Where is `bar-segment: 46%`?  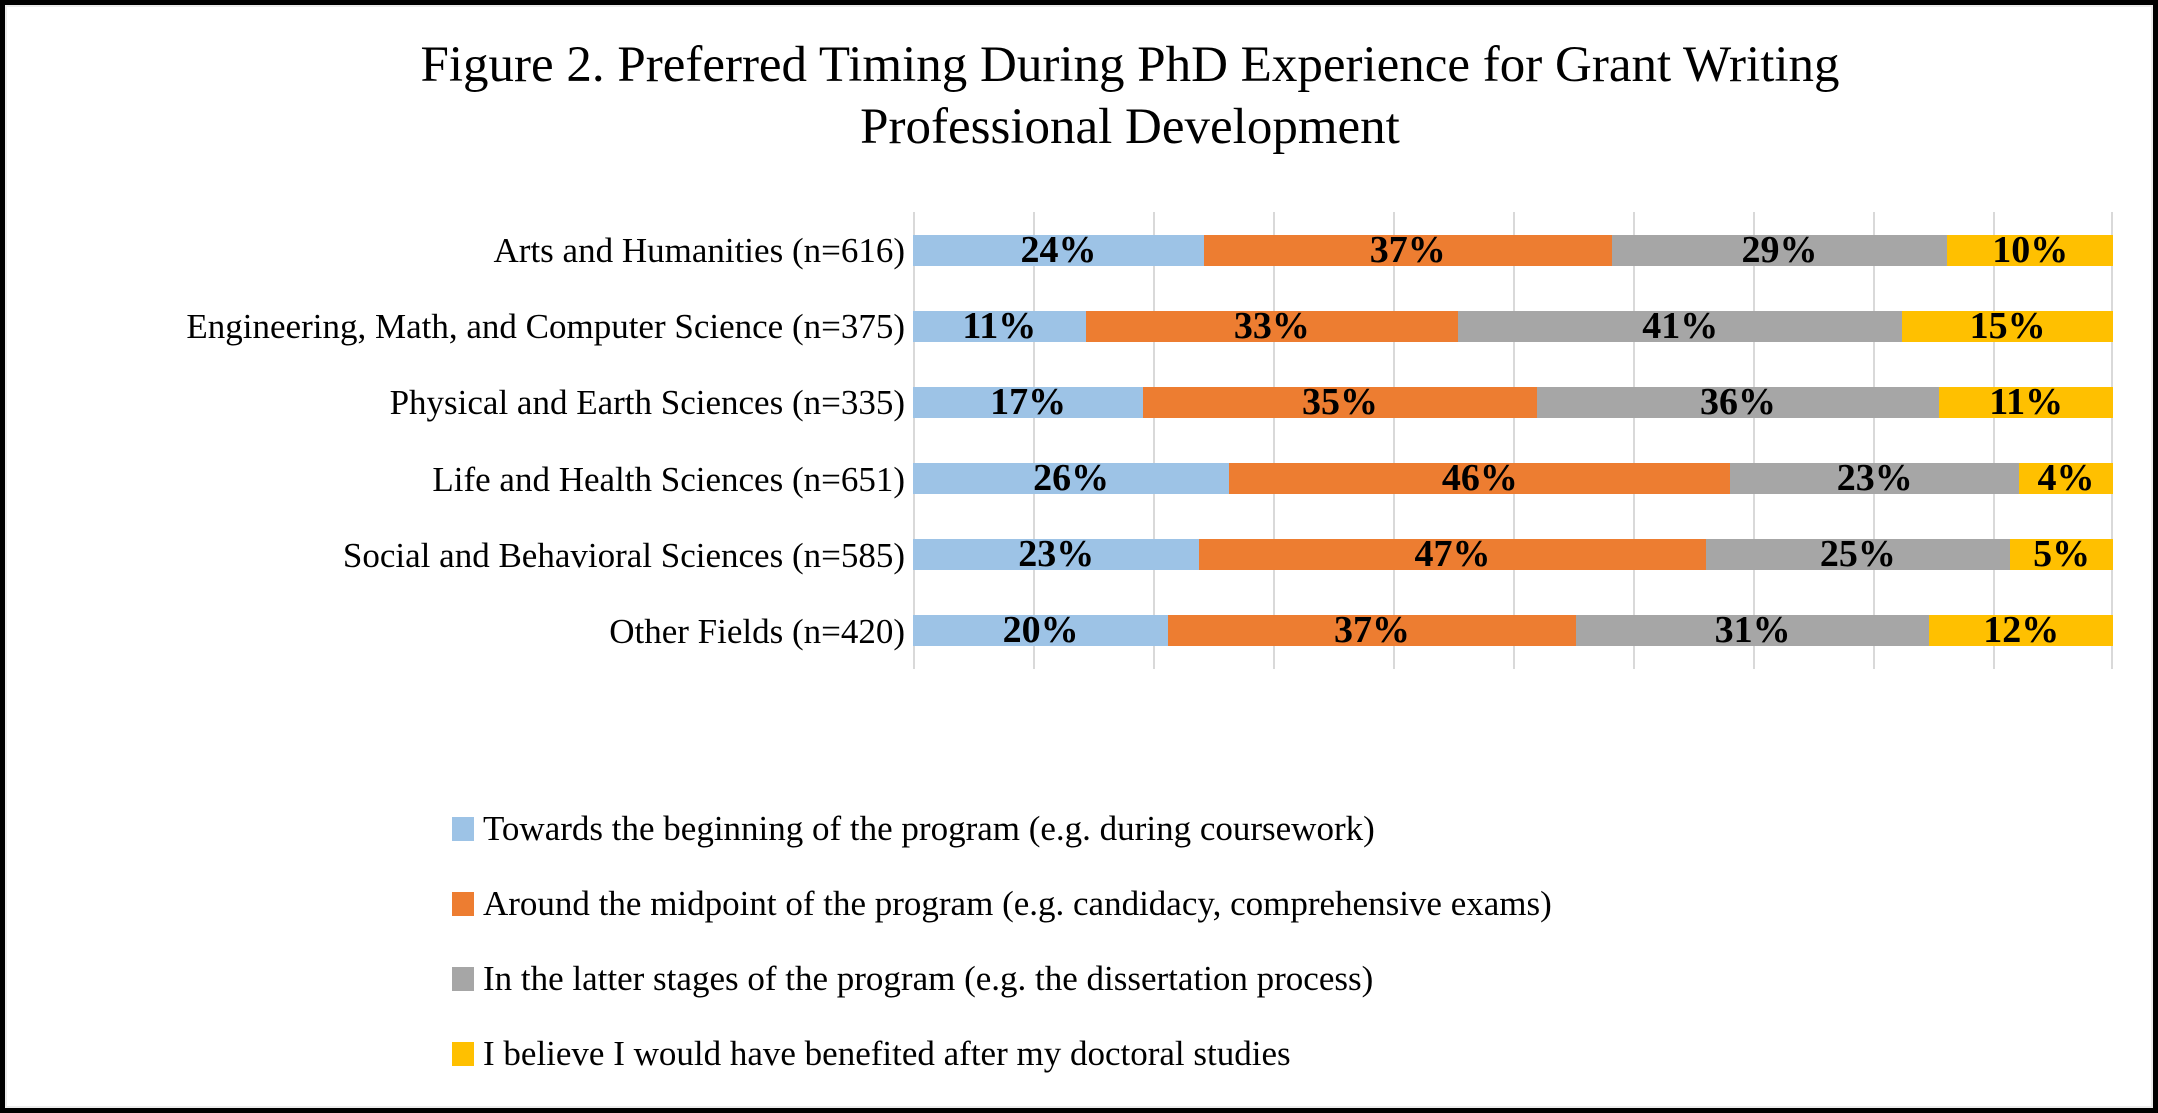 bar-segment: 46% is located at coordinates (1480, 478).